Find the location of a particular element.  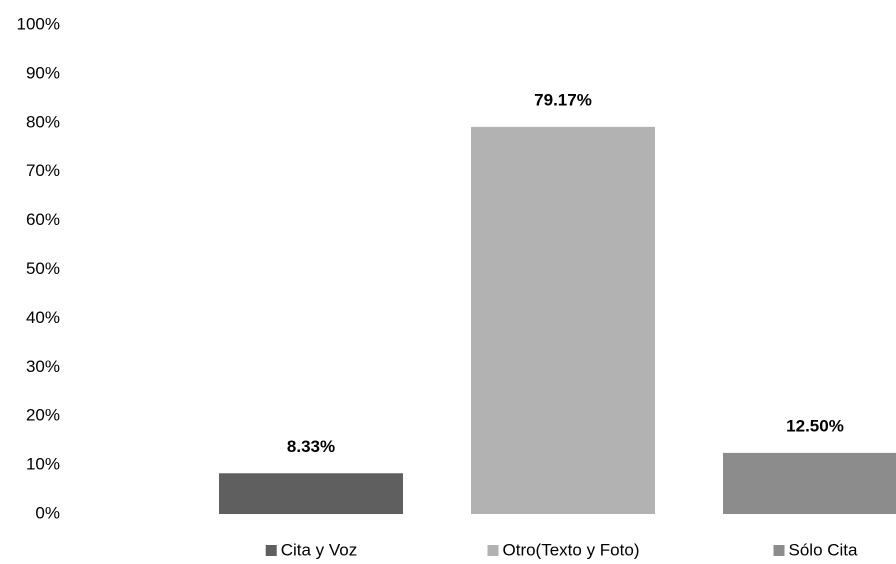

y-tick-label: 80% is located at coordinates (43, 121).